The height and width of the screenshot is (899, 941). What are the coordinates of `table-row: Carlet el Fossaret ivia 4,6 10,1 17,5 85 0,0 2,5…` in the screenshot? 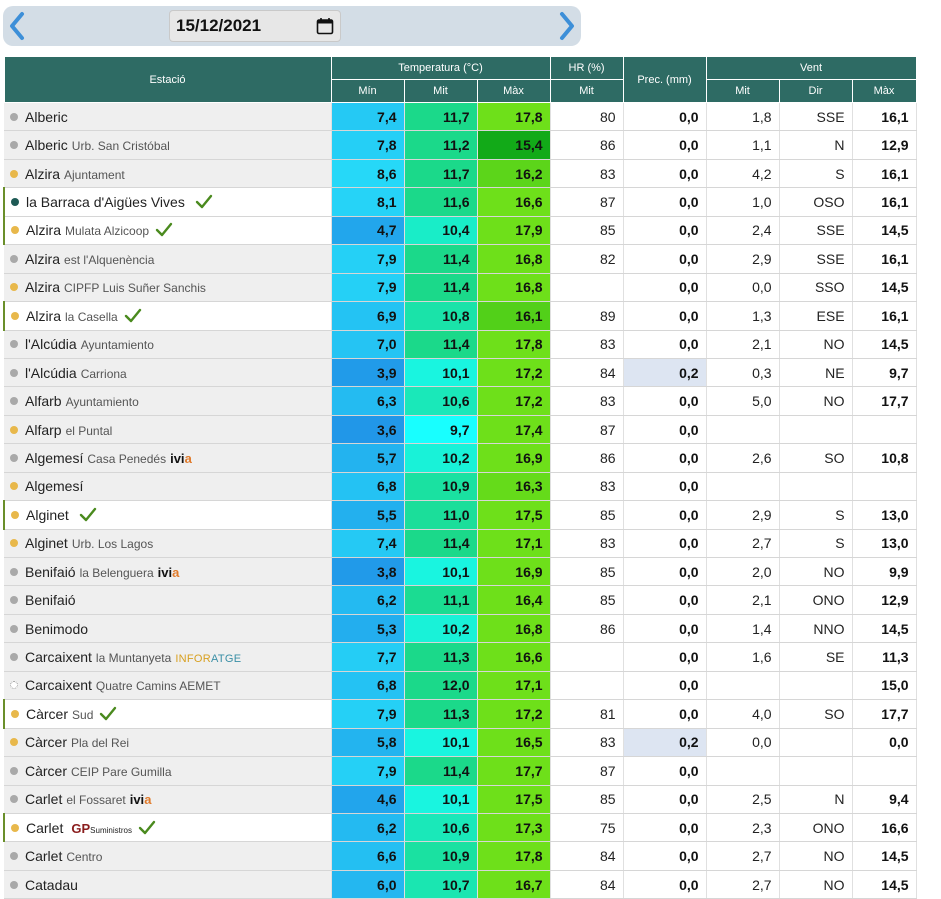 It's located at (460, 799).